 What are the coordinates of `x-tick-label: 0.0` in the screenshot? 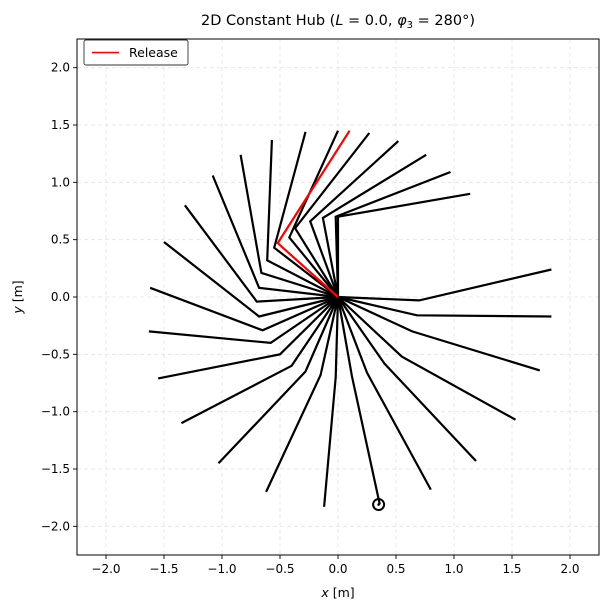 It's located at (337, 569).